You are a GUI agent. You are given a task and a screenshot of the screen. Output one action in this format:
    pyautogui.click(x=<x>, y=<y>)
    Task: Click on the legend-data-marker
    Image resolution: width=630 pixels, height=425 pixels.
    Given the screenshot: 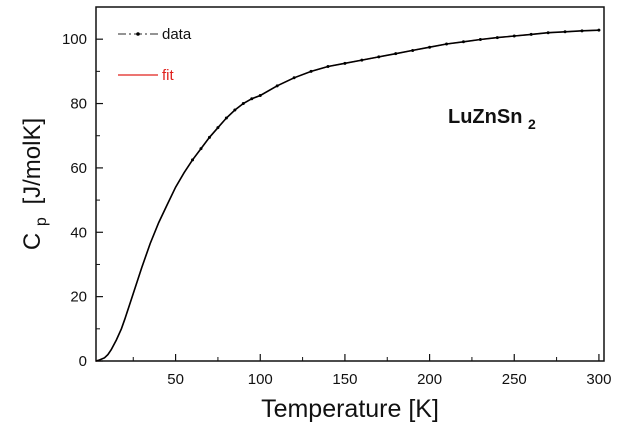 What is the action you would take?
    pyautogui.click(x=138, y=34)
    